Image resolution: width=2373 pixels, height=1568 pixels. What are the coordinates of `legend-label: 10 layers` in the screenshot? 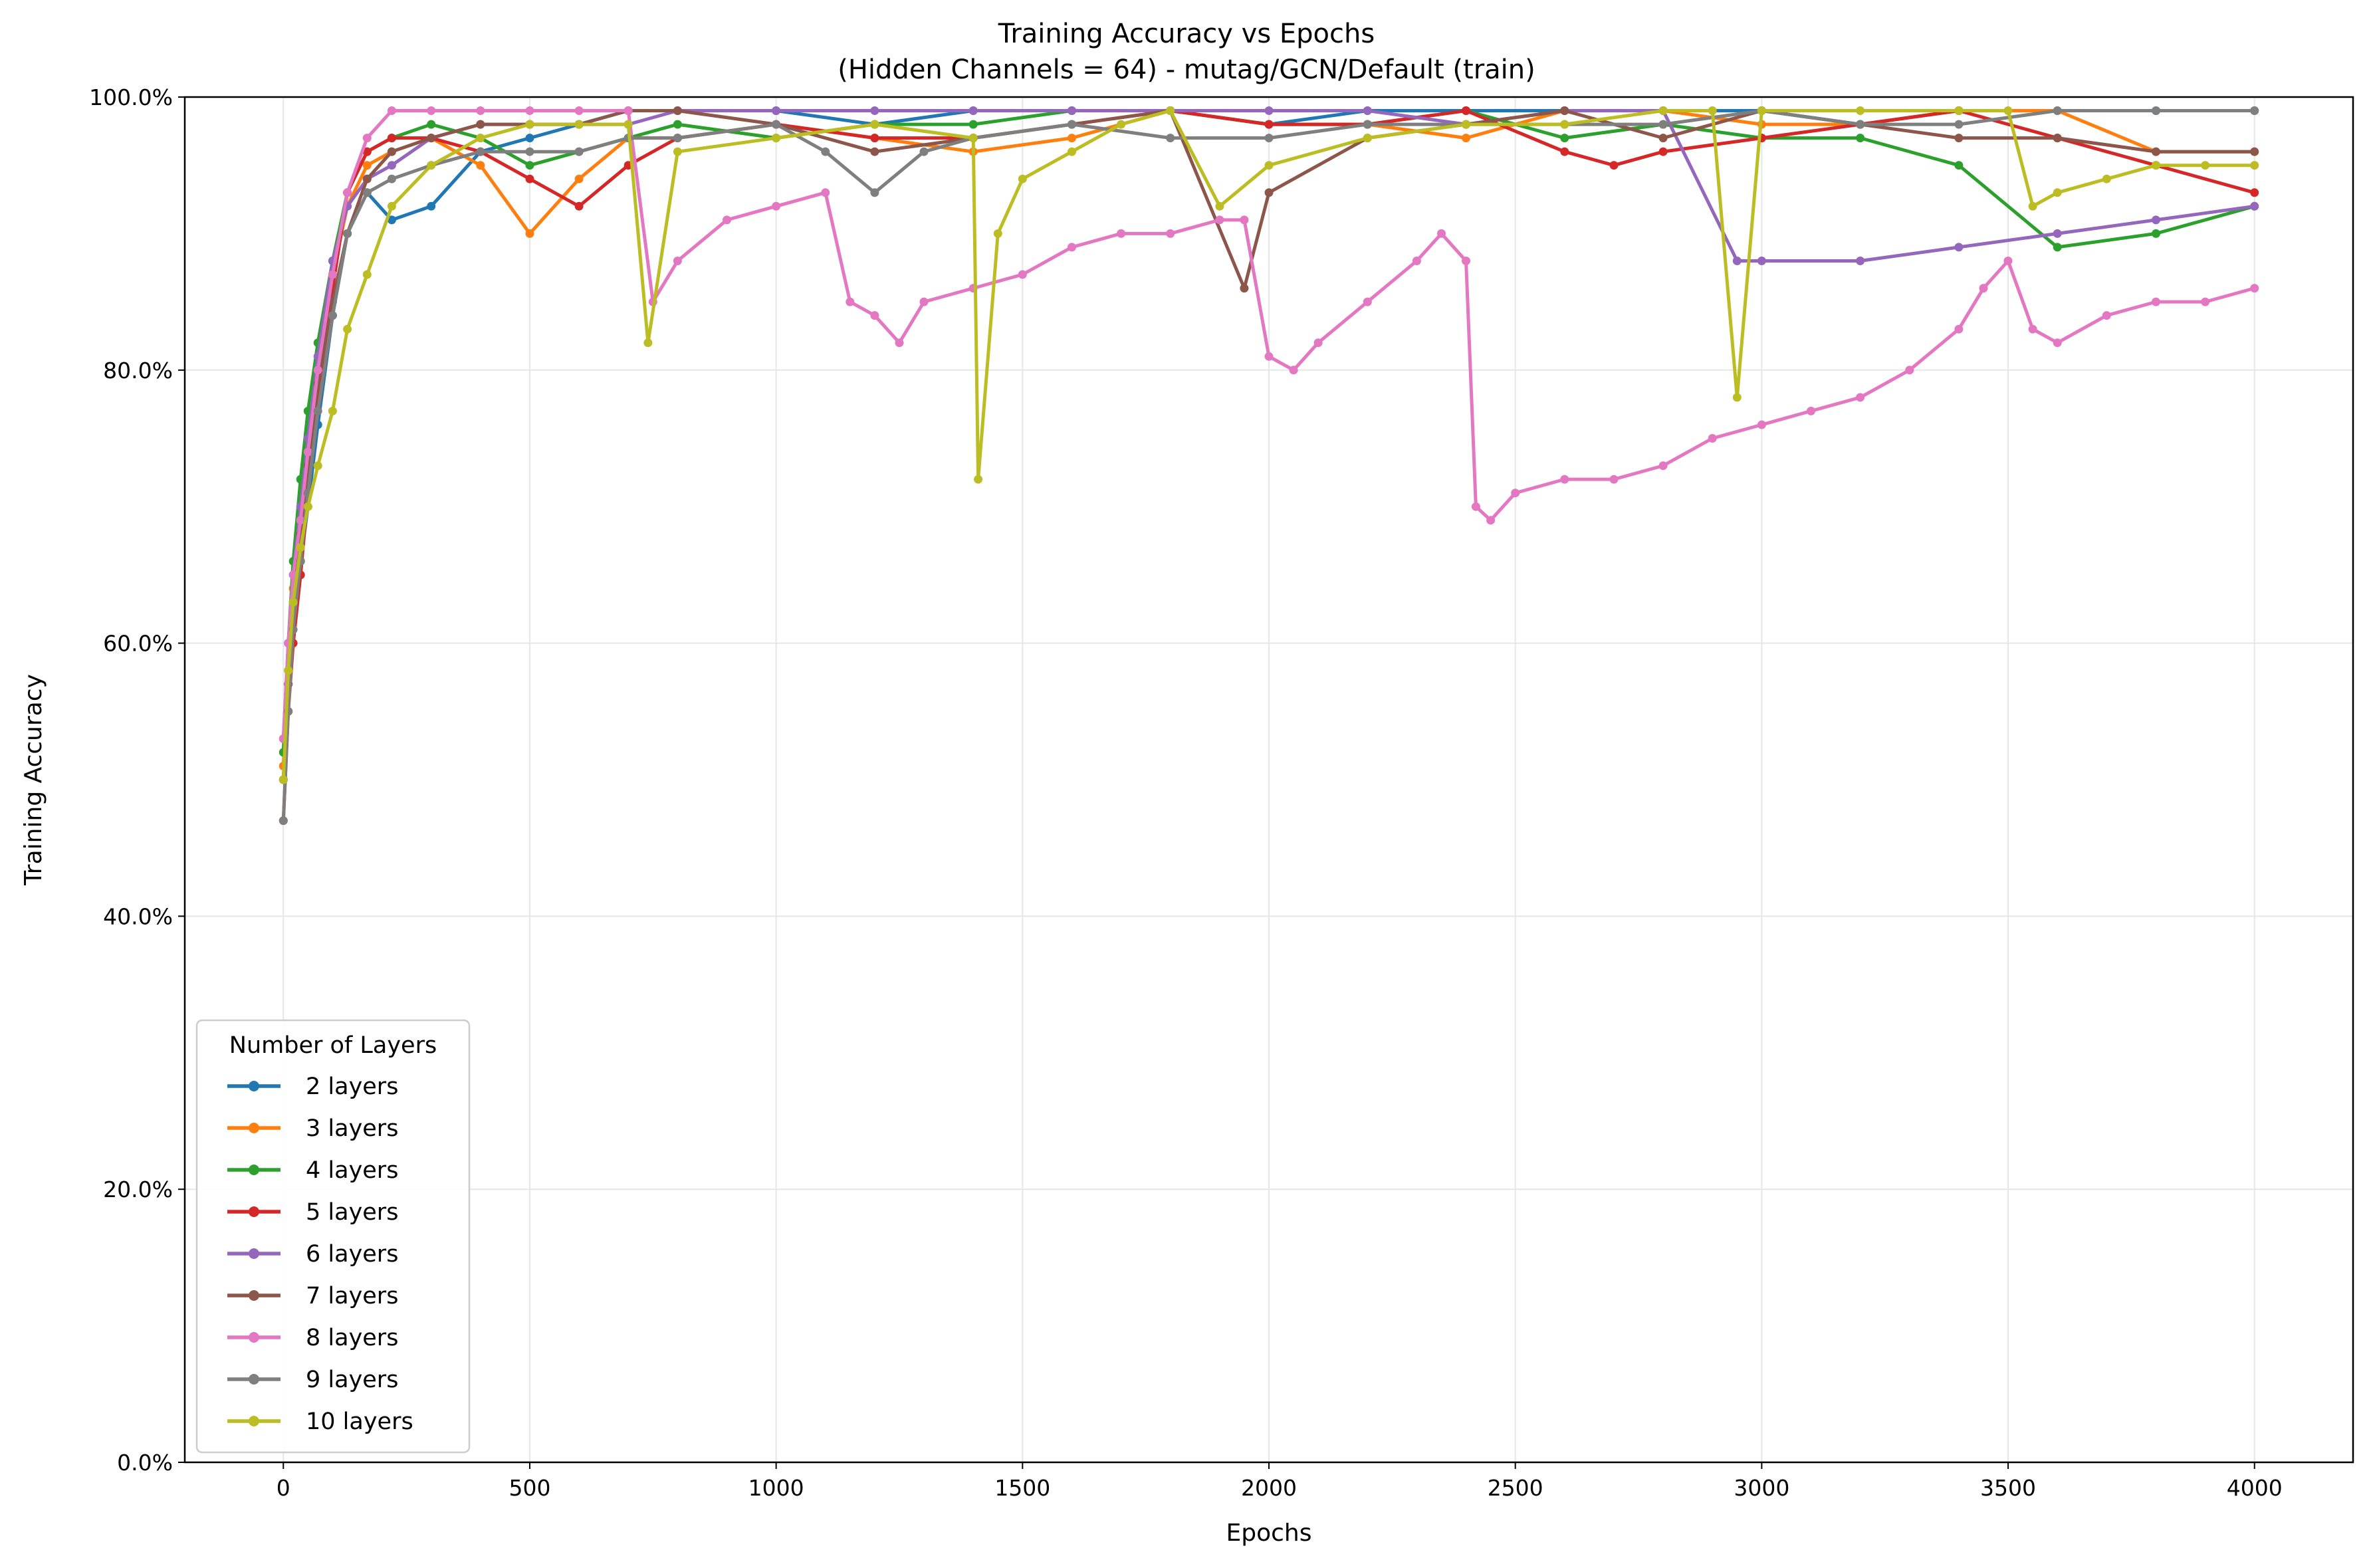 It's located at (359, 1421).